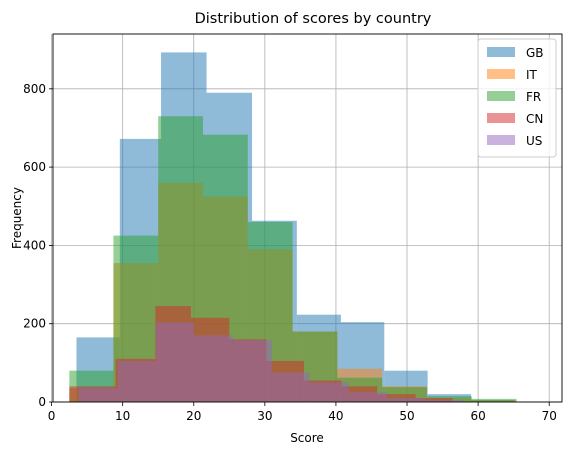 The image size is (571, 460). Describe the element at coordinates (34, 324) in the screenshot. I see `y-tick-label: 200` at that location.